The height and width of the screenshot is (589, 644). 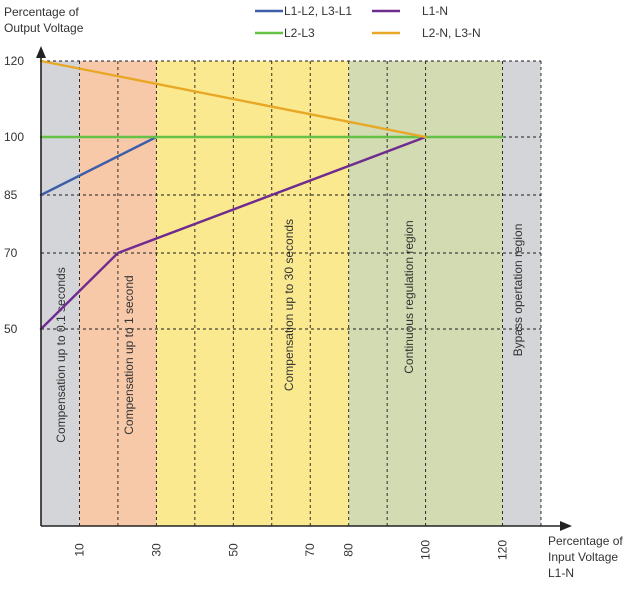 I want to click on region-label-4: Continuous regulation region, so click(x=409, y=296).